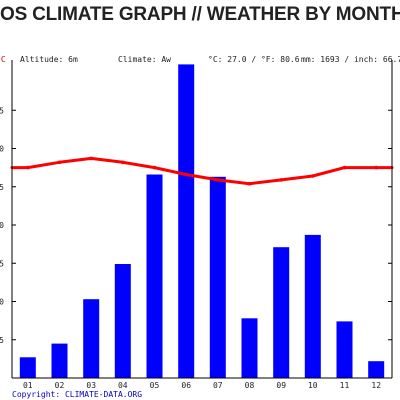  Describe the element at coordinates (60, 385) in the screenshot. I see `month-label: 02` at that location.